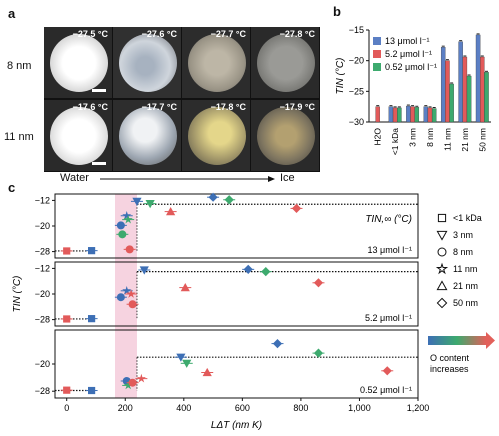 This screenshot has width=499, height=436. I want to click on micrograph-8nm-1: −27.5 °C, so click(78, 62).